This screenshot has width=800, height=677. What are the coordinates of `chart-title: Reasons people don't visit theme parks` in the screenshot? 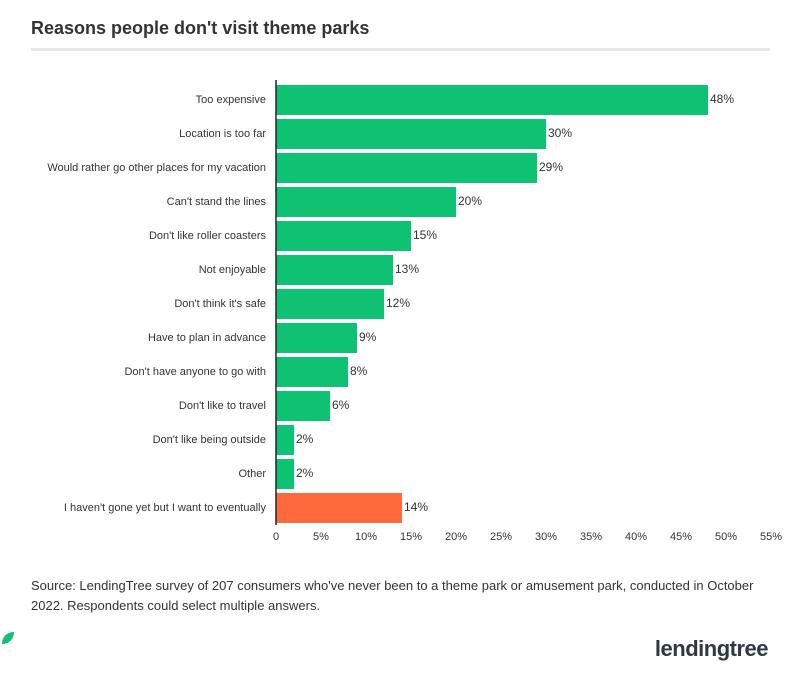 It's located at (200, 28).